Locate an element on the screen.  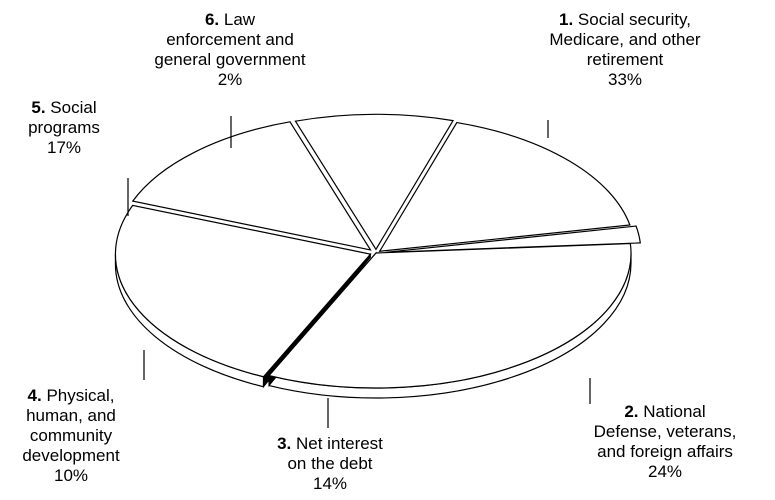
slice-label-social-security-line-2: Medicare, and other is located at coordinates (625, 39).